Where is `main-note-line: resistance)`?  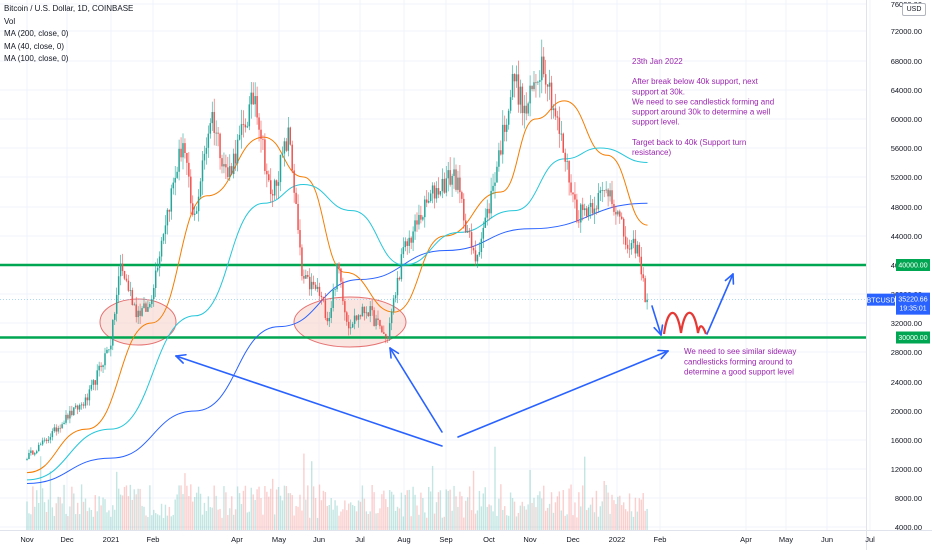
main-note-line: resistance) is located at coordinates (651, 152).